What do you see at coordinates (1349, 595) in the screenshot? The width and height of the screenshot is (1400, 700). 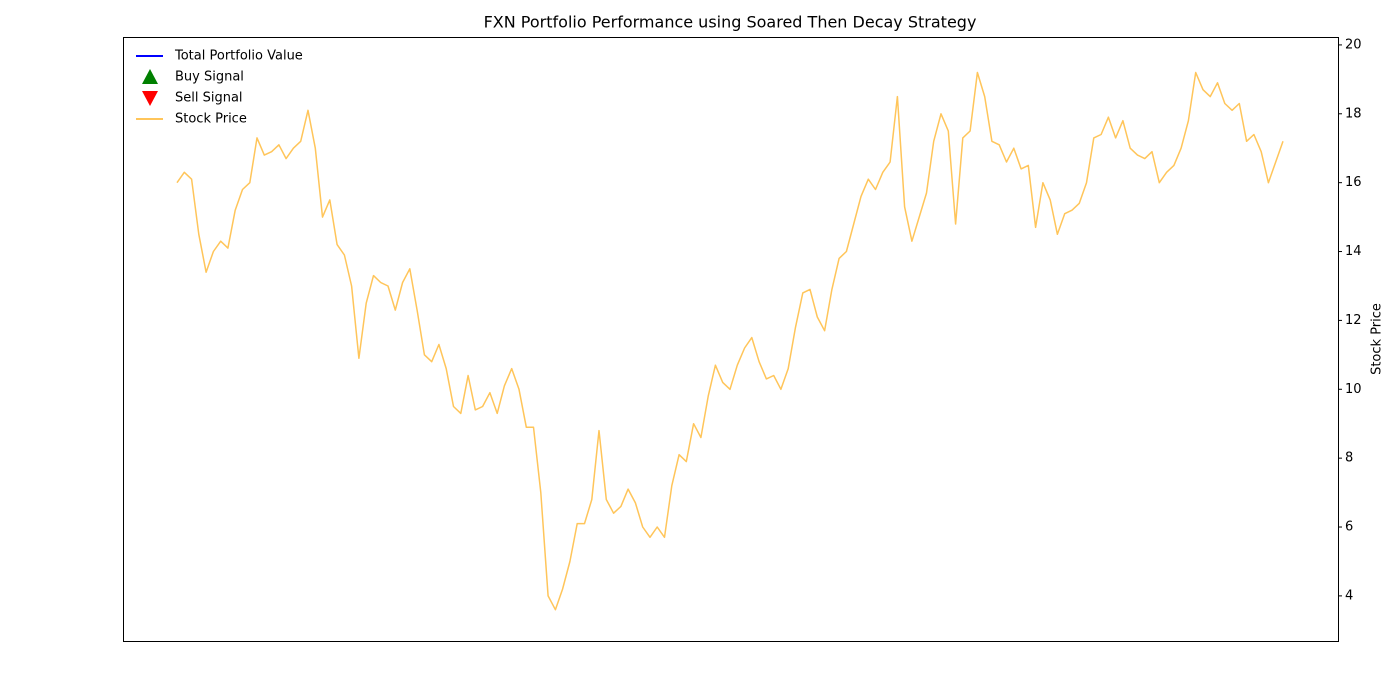 I see `y2-tick-label: 4` at bounding box center [1349, 595].